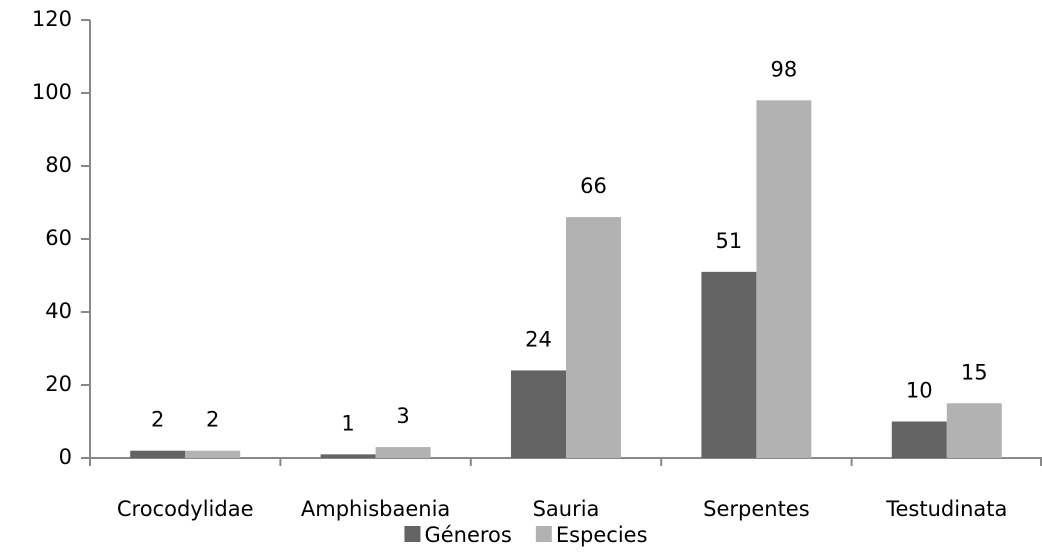  I want to click on y-tick-label: 100, so click(52, 92).